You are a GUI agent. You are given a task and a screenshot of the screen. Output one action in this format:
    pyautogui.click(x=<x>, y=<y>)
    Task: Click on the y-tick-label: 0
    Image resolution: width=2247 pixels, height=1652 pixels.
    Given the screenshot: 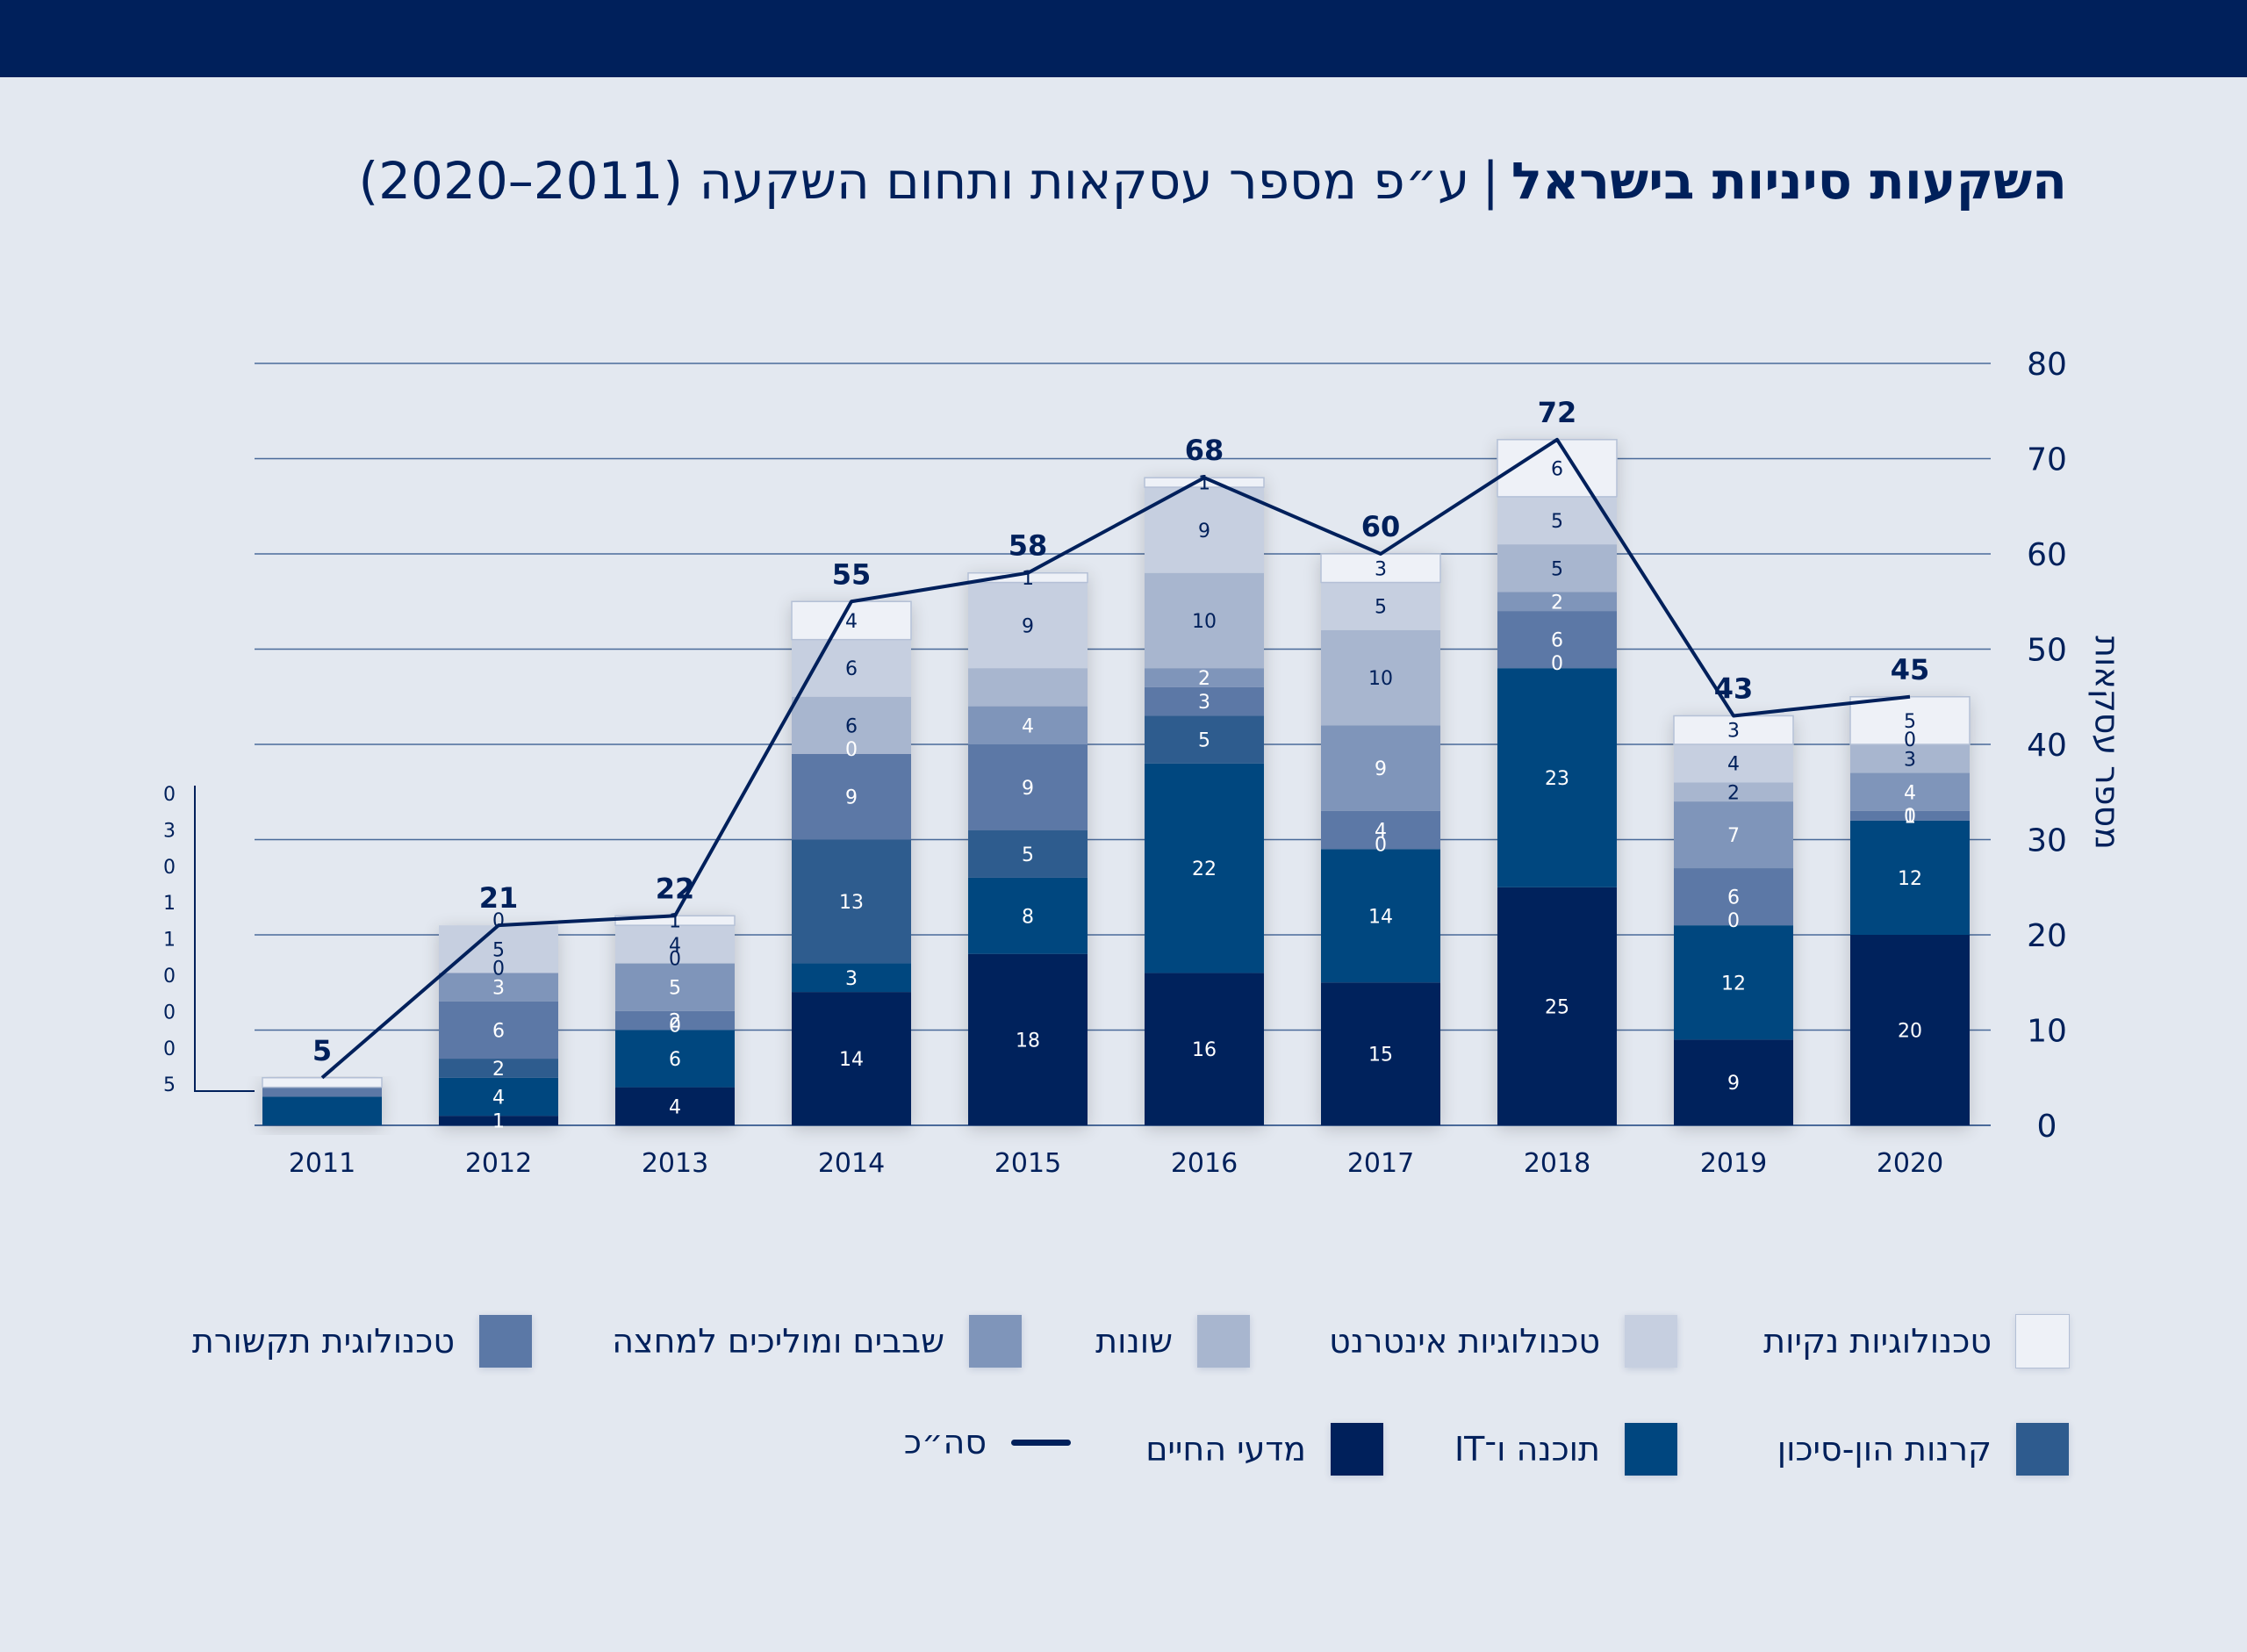 What is the action you would take?
    pyautogui.click(x=2047, y=1127)
    